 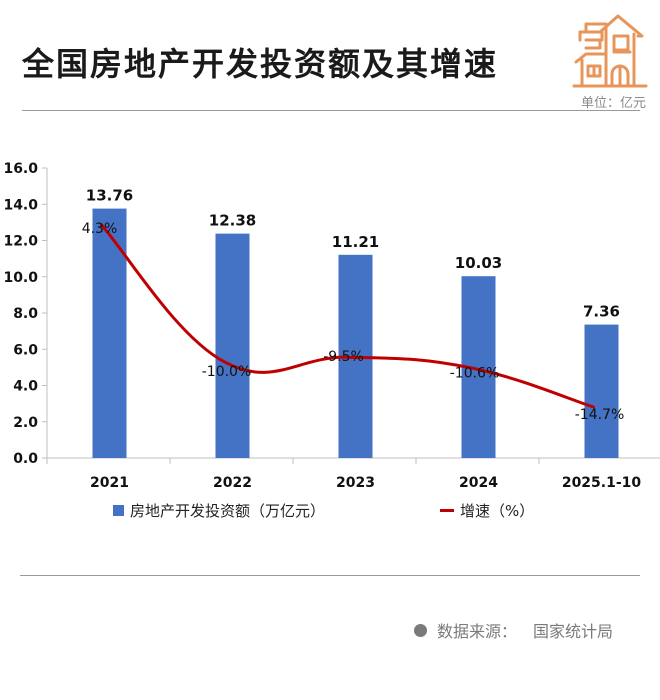 What do you see at coordinates (331, 110) in the screenshot?
I see `header-divider` at bounding box center [331, 110].